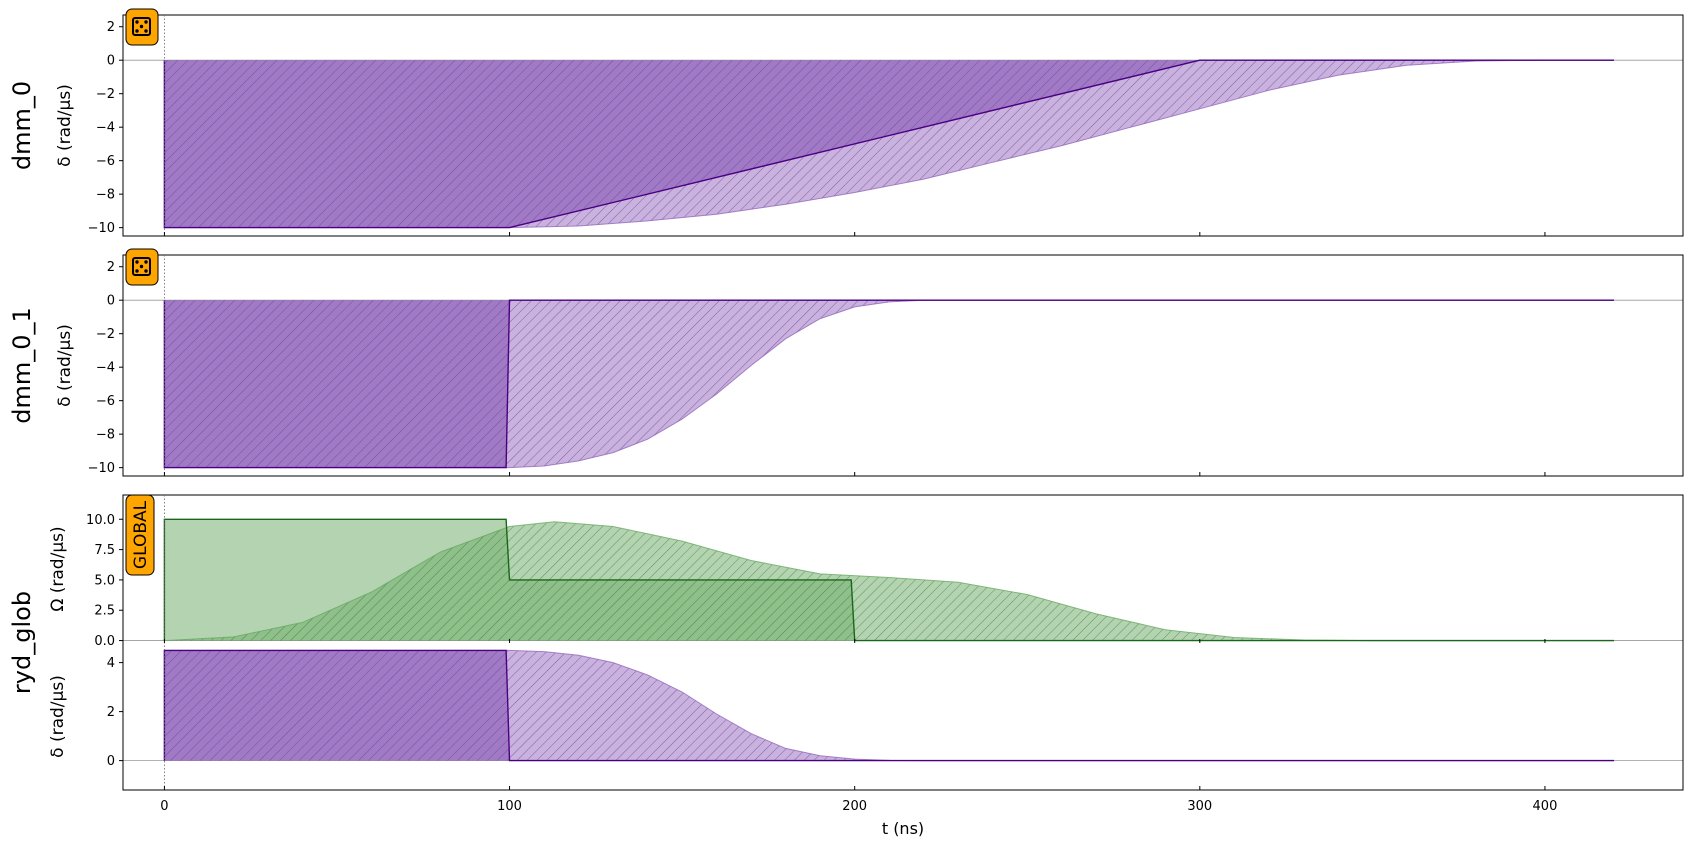 The width and height of the screenshot is (1693, 842). Describe the element at coordinates (22, 365) in the screenshot. I see `channel-label: dmm_0_1` at that location.